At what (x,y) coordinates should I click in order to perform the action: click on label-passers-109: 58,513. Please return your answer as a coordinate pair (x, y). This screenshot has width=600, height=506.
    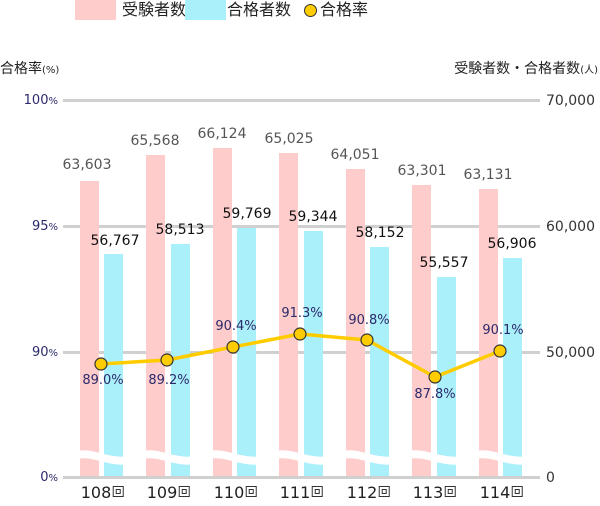
    Looking at the image, I should click on (180, 230).